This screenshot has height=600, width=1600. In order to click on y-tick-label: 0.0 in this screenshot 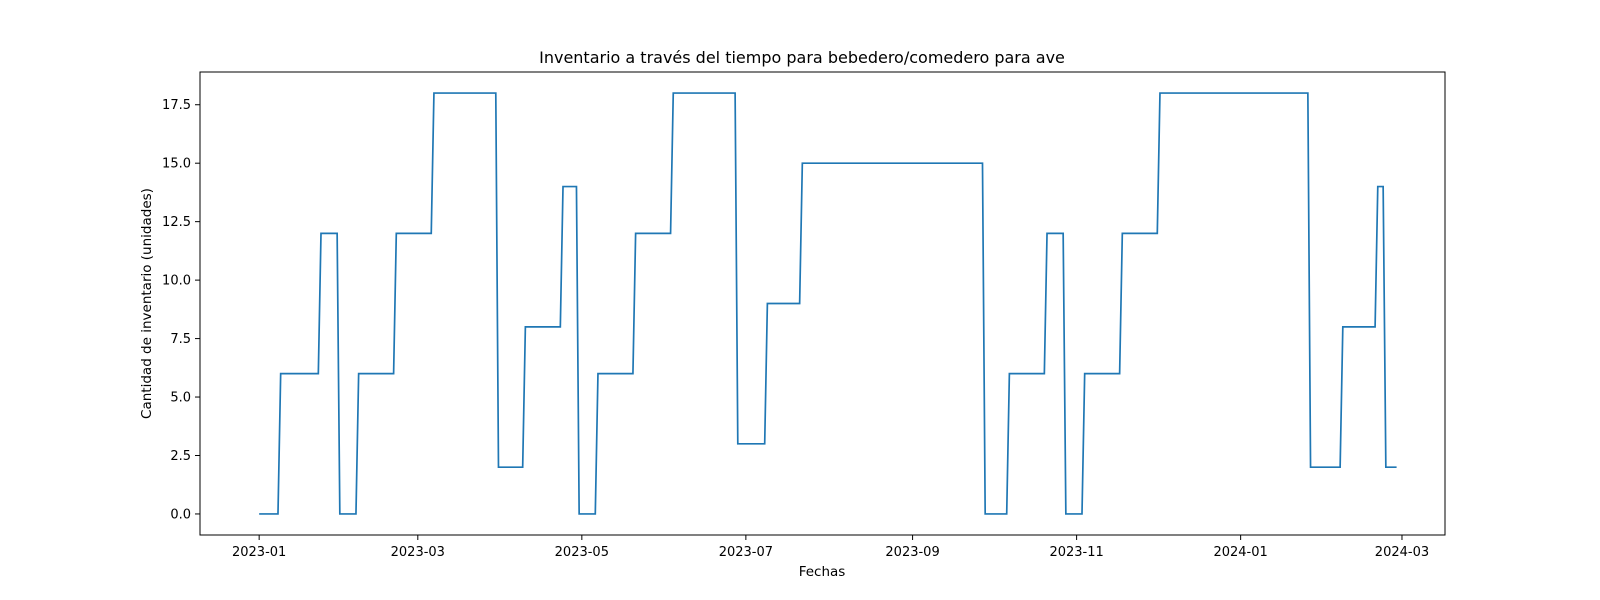, I will do `click(180, 514)`.